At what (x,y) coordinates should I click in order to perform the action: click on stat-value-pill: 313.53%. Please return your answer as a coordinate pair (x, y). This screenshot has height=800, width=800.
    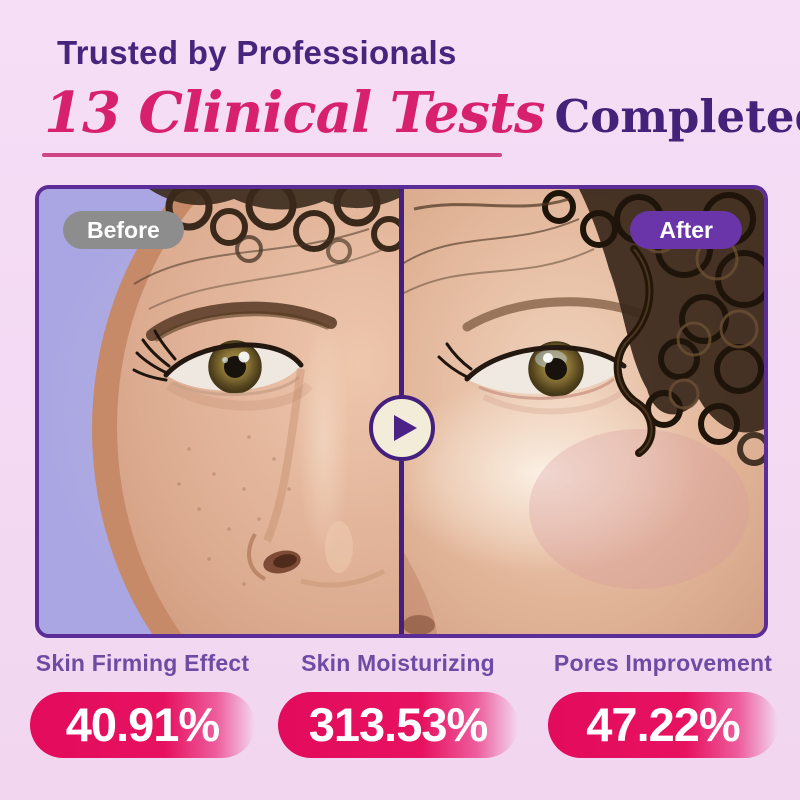
    Looking at the image, I should click on (398, 725).